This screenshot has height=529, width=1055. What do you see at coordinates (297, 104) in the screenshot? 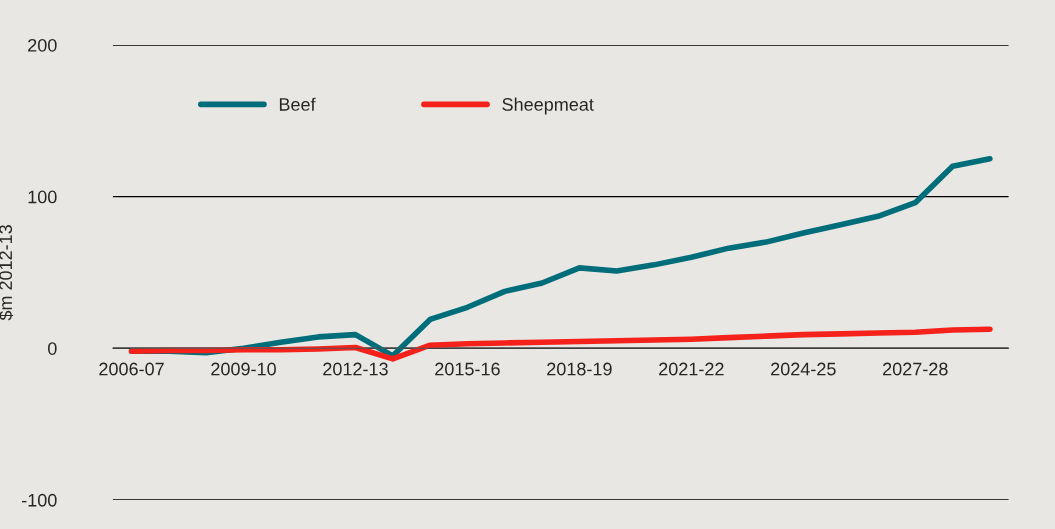
I see `legend-label: Beef` at bounding box center [297, 104].